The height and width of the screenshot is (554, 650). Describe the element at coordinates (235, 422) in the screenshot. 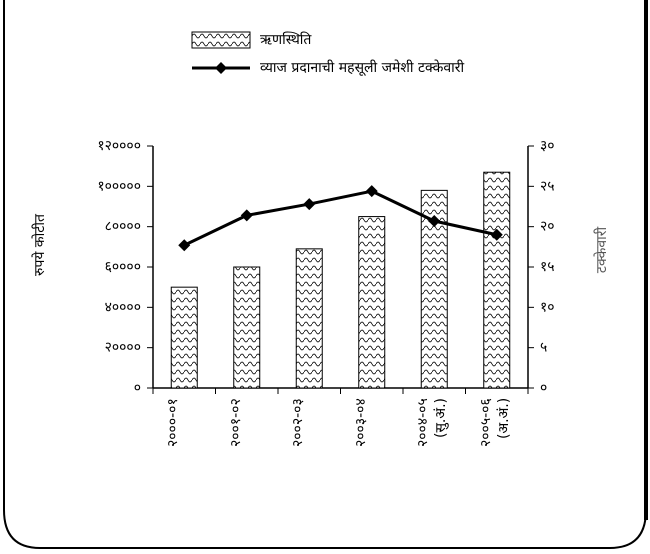

I see `x-tick-label: २००१-०२` at that location.